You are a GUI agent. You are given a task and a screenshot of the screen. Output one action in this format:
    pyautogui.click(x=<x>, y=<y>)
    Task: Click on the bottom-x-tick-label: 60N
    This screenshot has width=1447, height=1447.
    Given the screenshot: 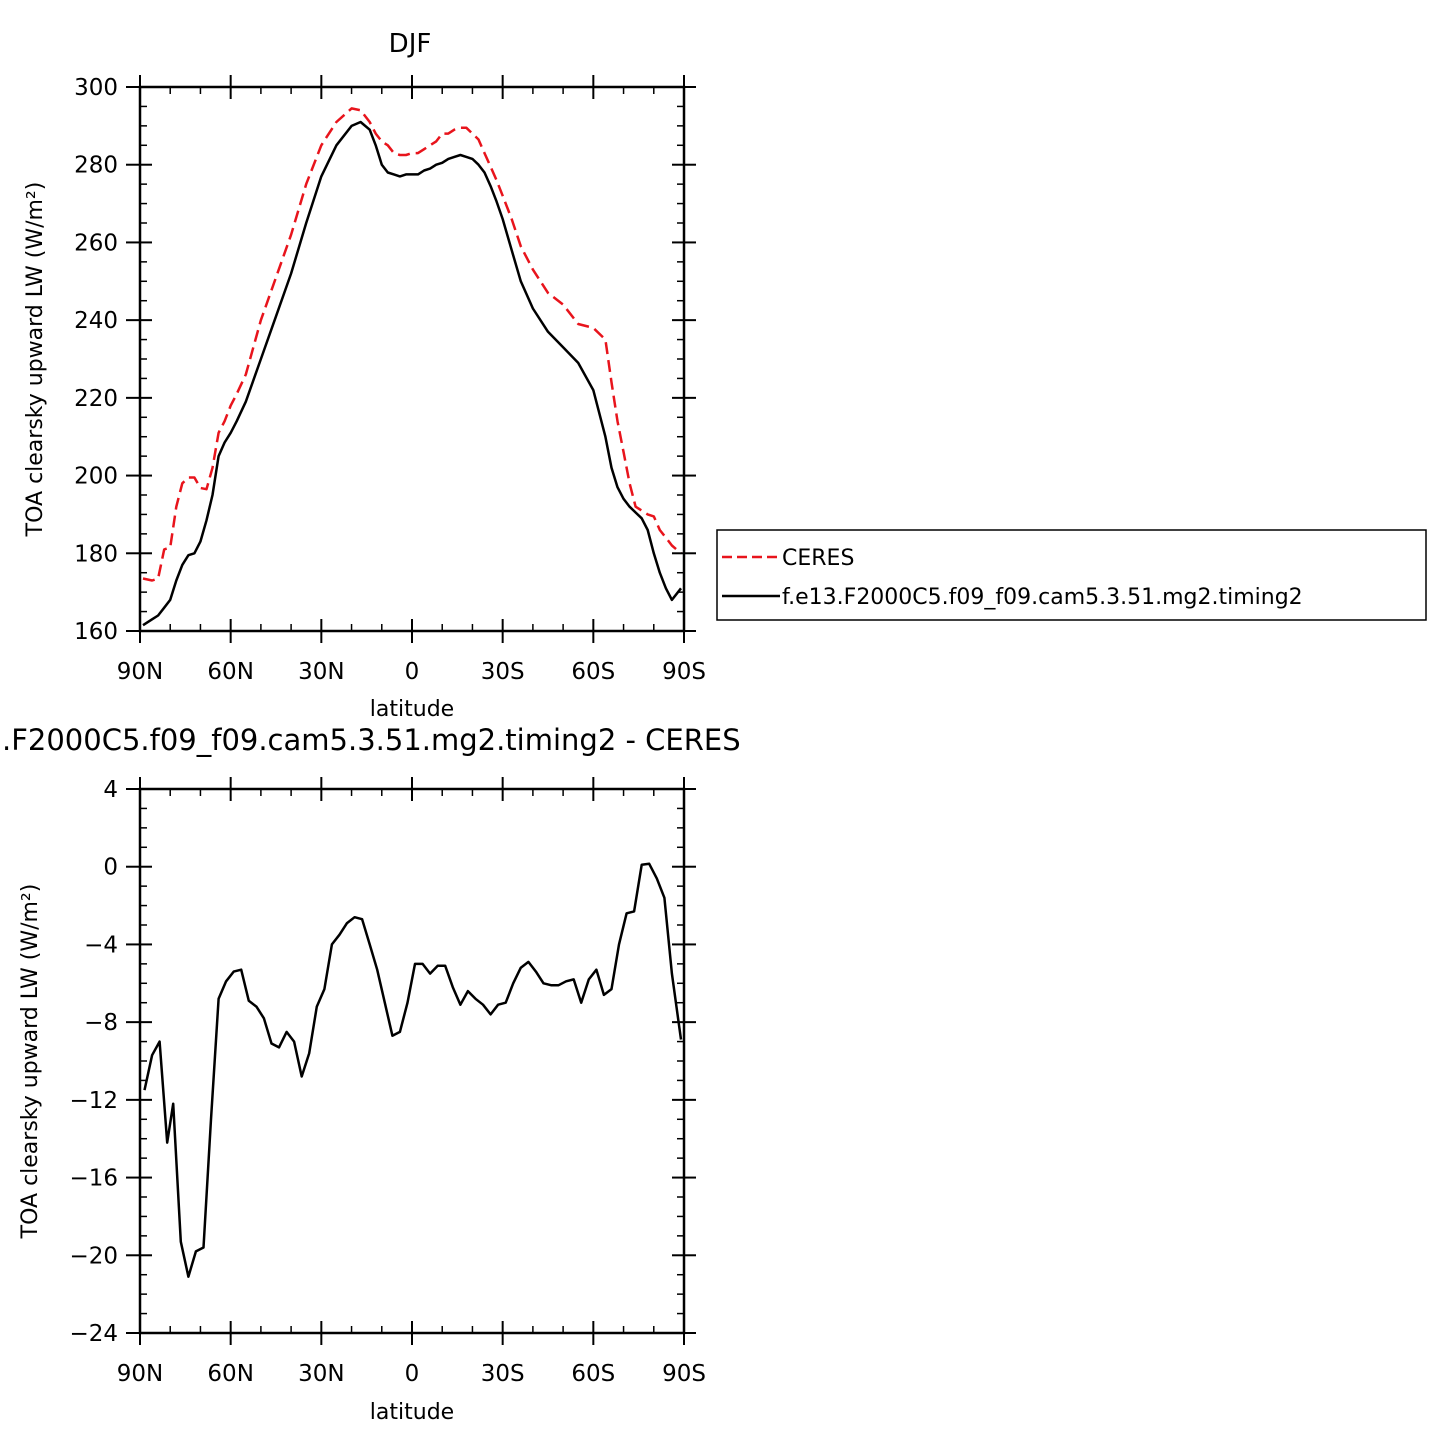 What is the action you would take?
    pyautogui.click(x=230, y=1374)
    